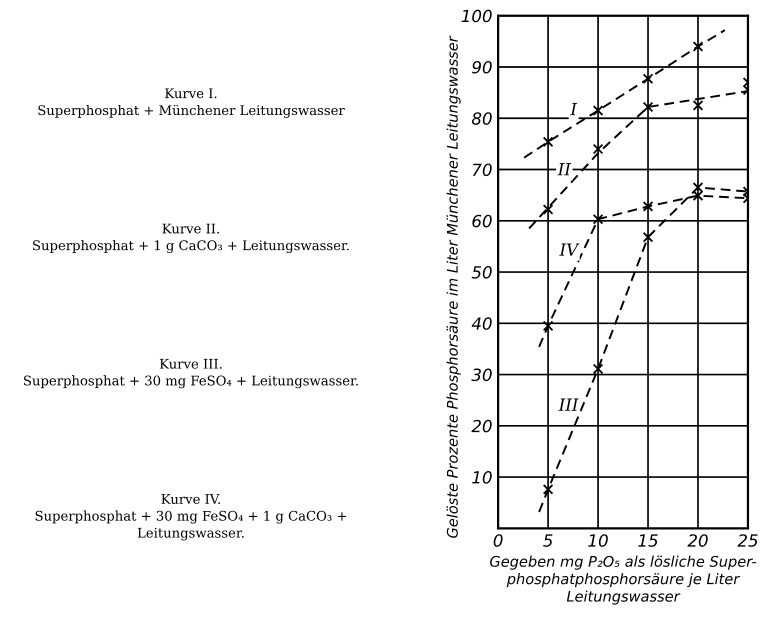 Image resolution: width=764 pixels, height=629 pixels. What do you see at coordinates (598, 540) in the screenshot?
I see `x-tick-label: 10` at bounding box center [598, 540].